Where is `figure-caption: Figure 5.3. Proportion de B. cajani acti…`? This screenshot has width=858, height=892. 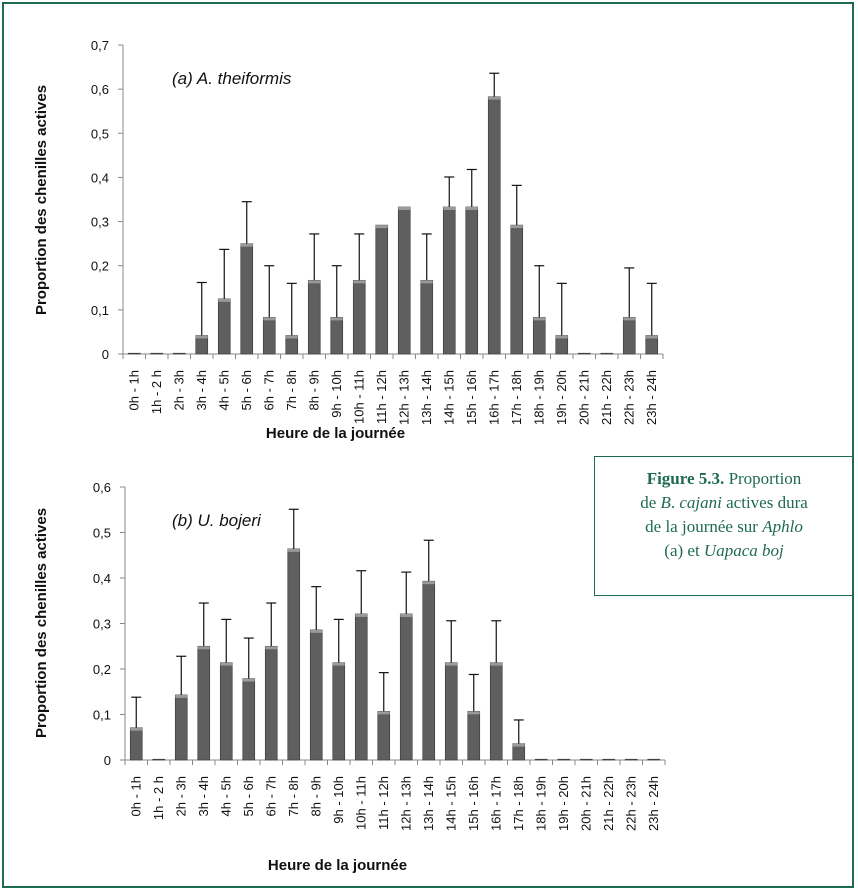
figure-caption: Figure 5.3. Proportion de B. cajani acti… is located at coordinates (723, 526).